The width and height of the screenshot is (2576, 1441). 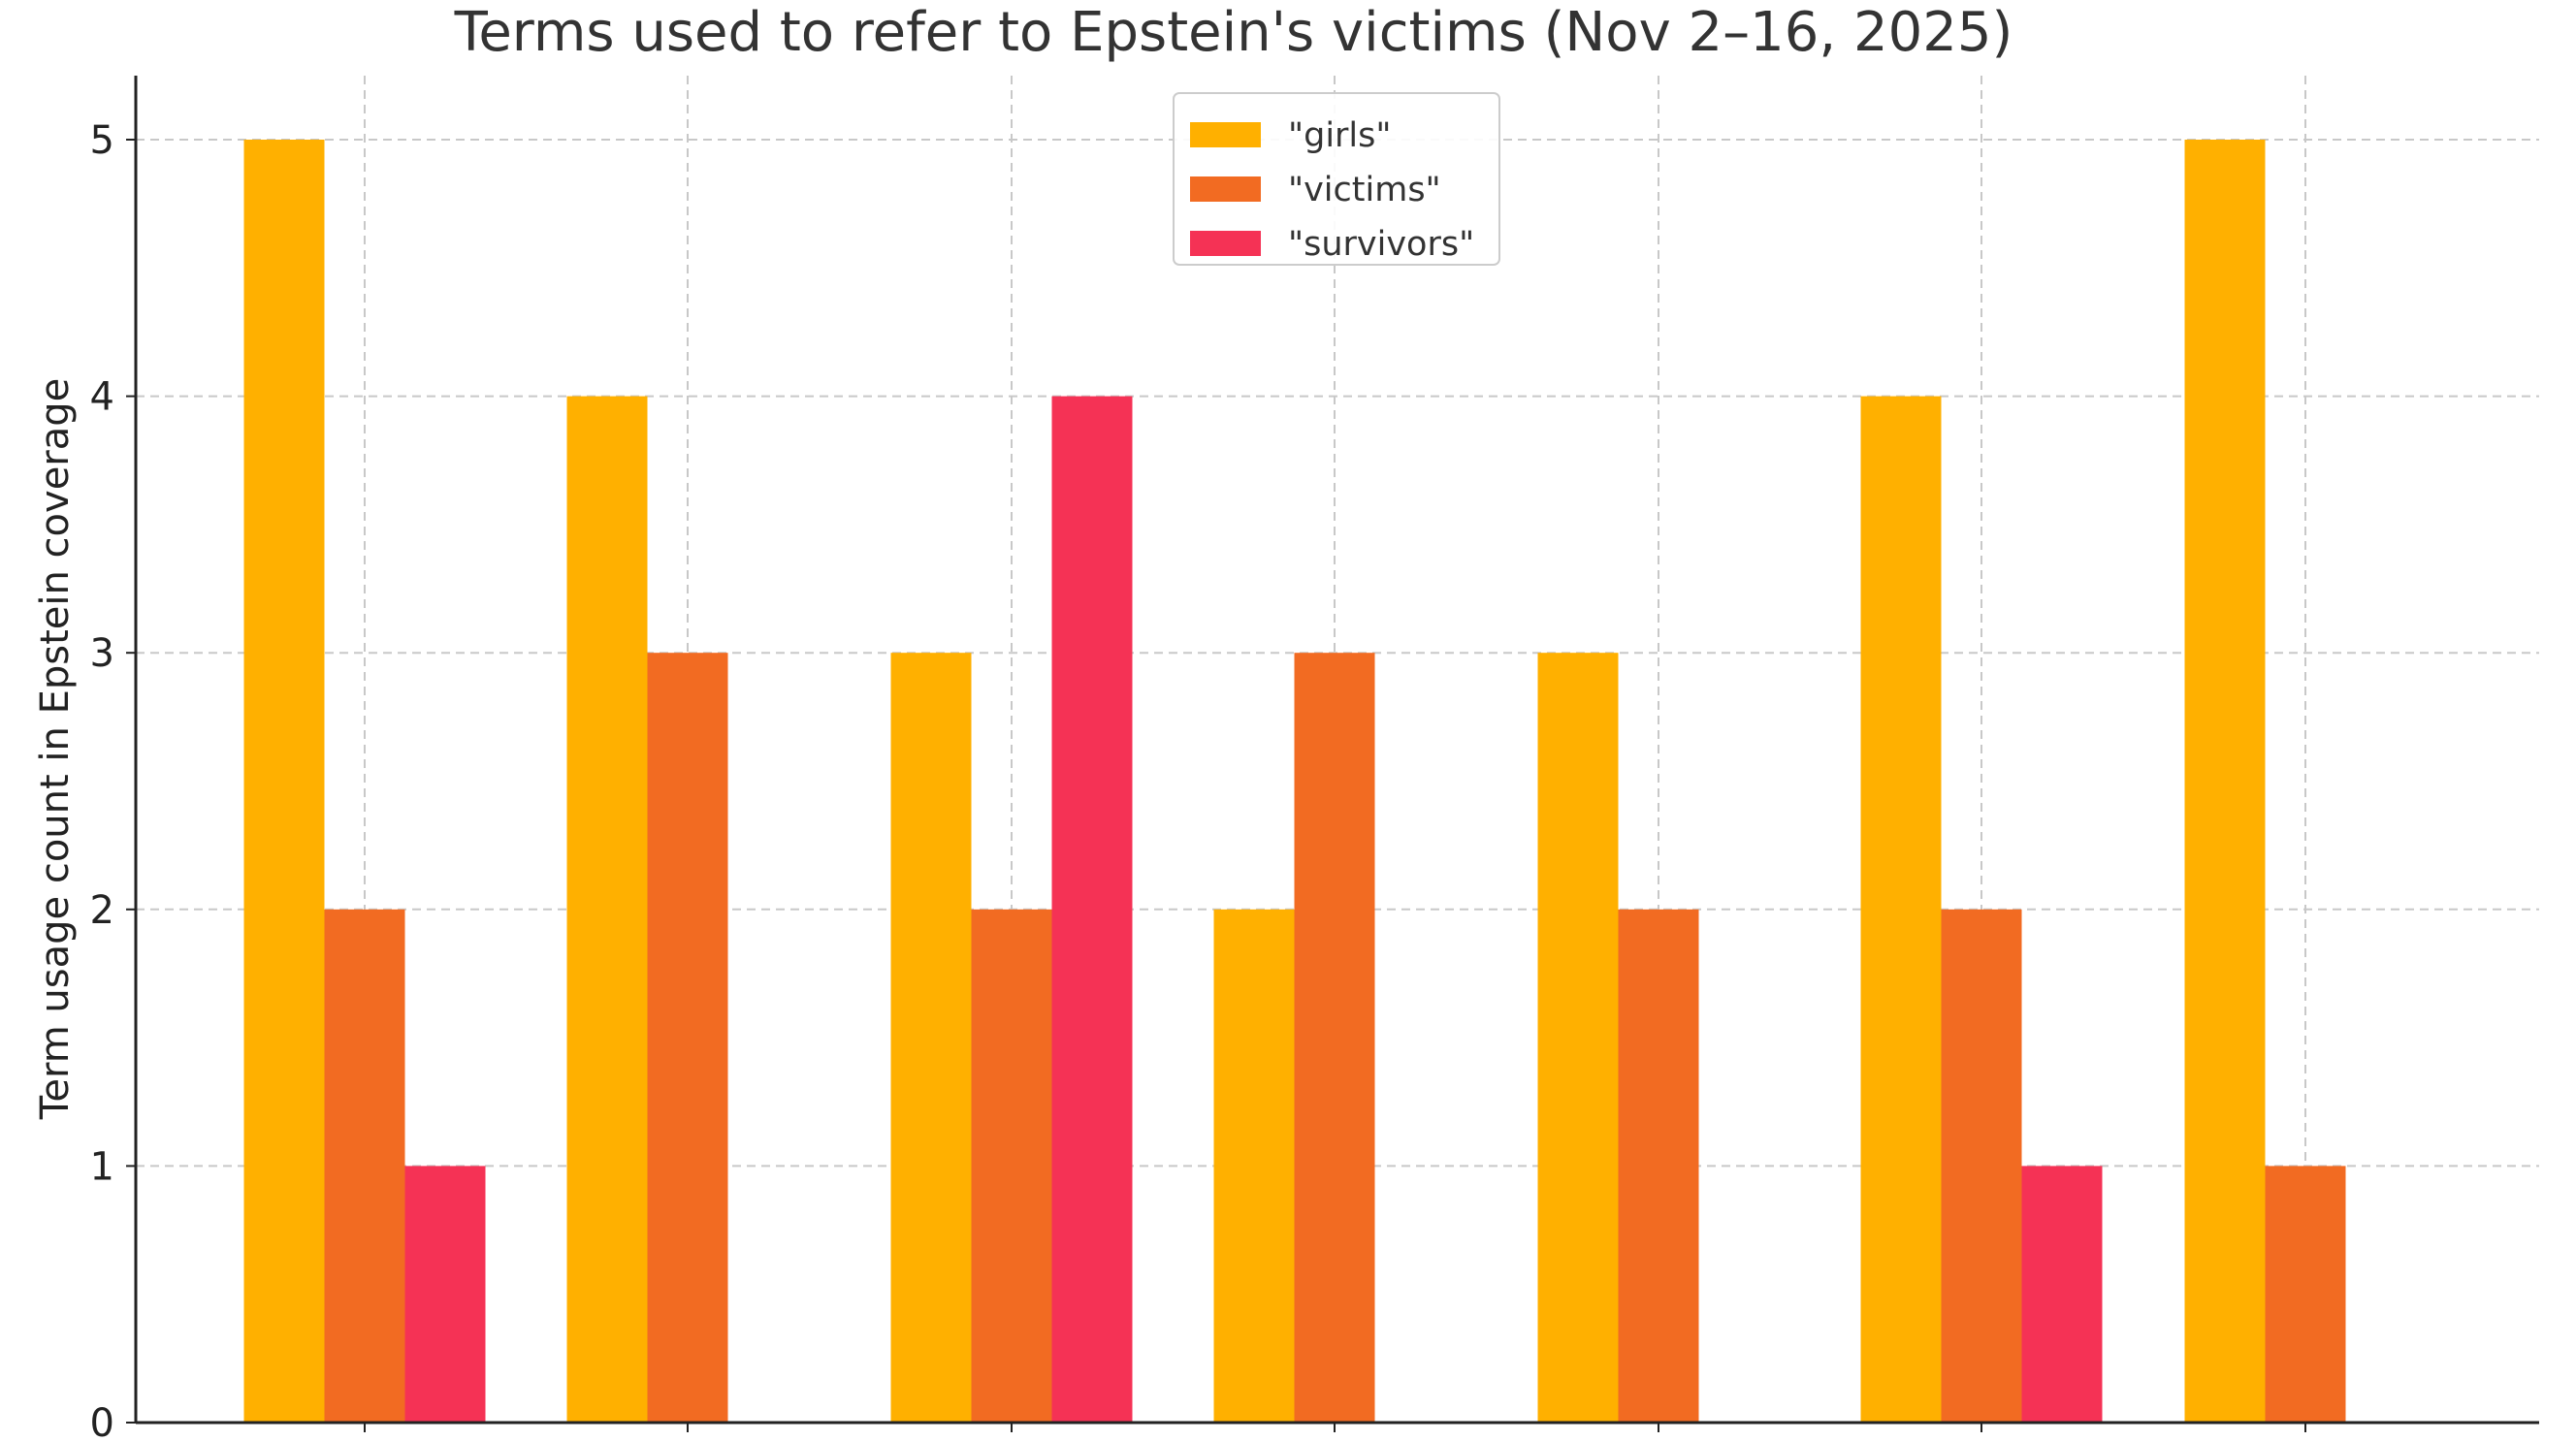 I want to click on y-tick-label: 3, so click(x=102, y=653).